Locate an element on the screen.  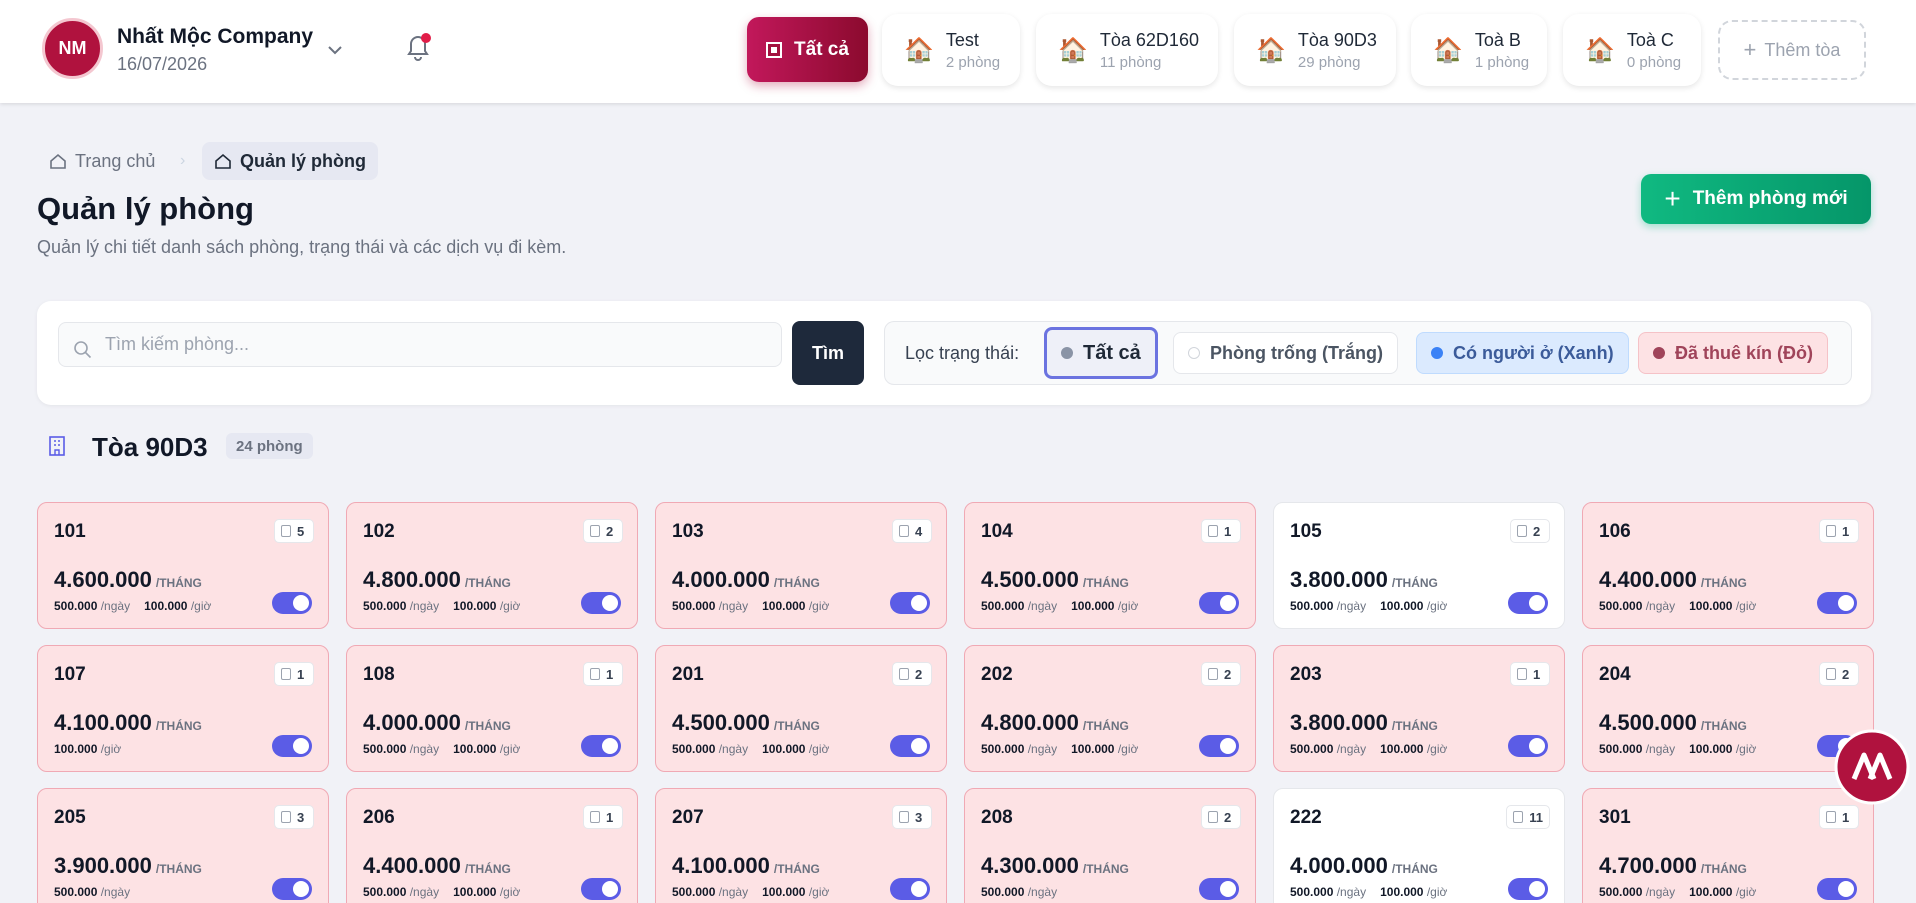
filter-option: Tất cả is located at coordinates (1101, 353).